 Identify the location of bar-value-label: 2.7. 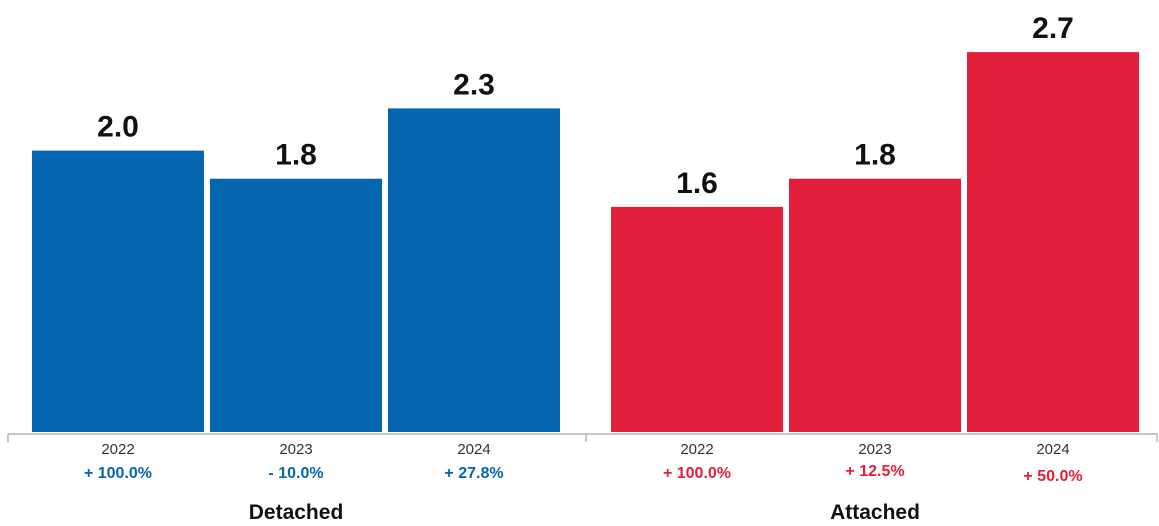
(1053, 28).